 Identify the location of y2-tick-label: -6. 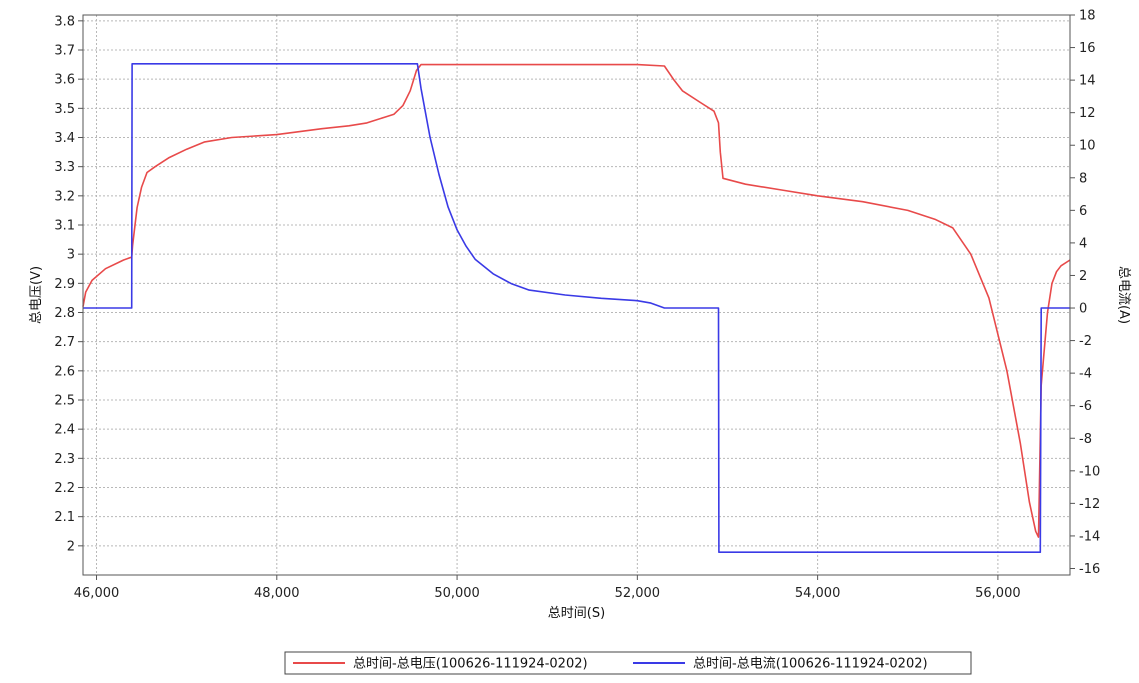
(1085, 406).